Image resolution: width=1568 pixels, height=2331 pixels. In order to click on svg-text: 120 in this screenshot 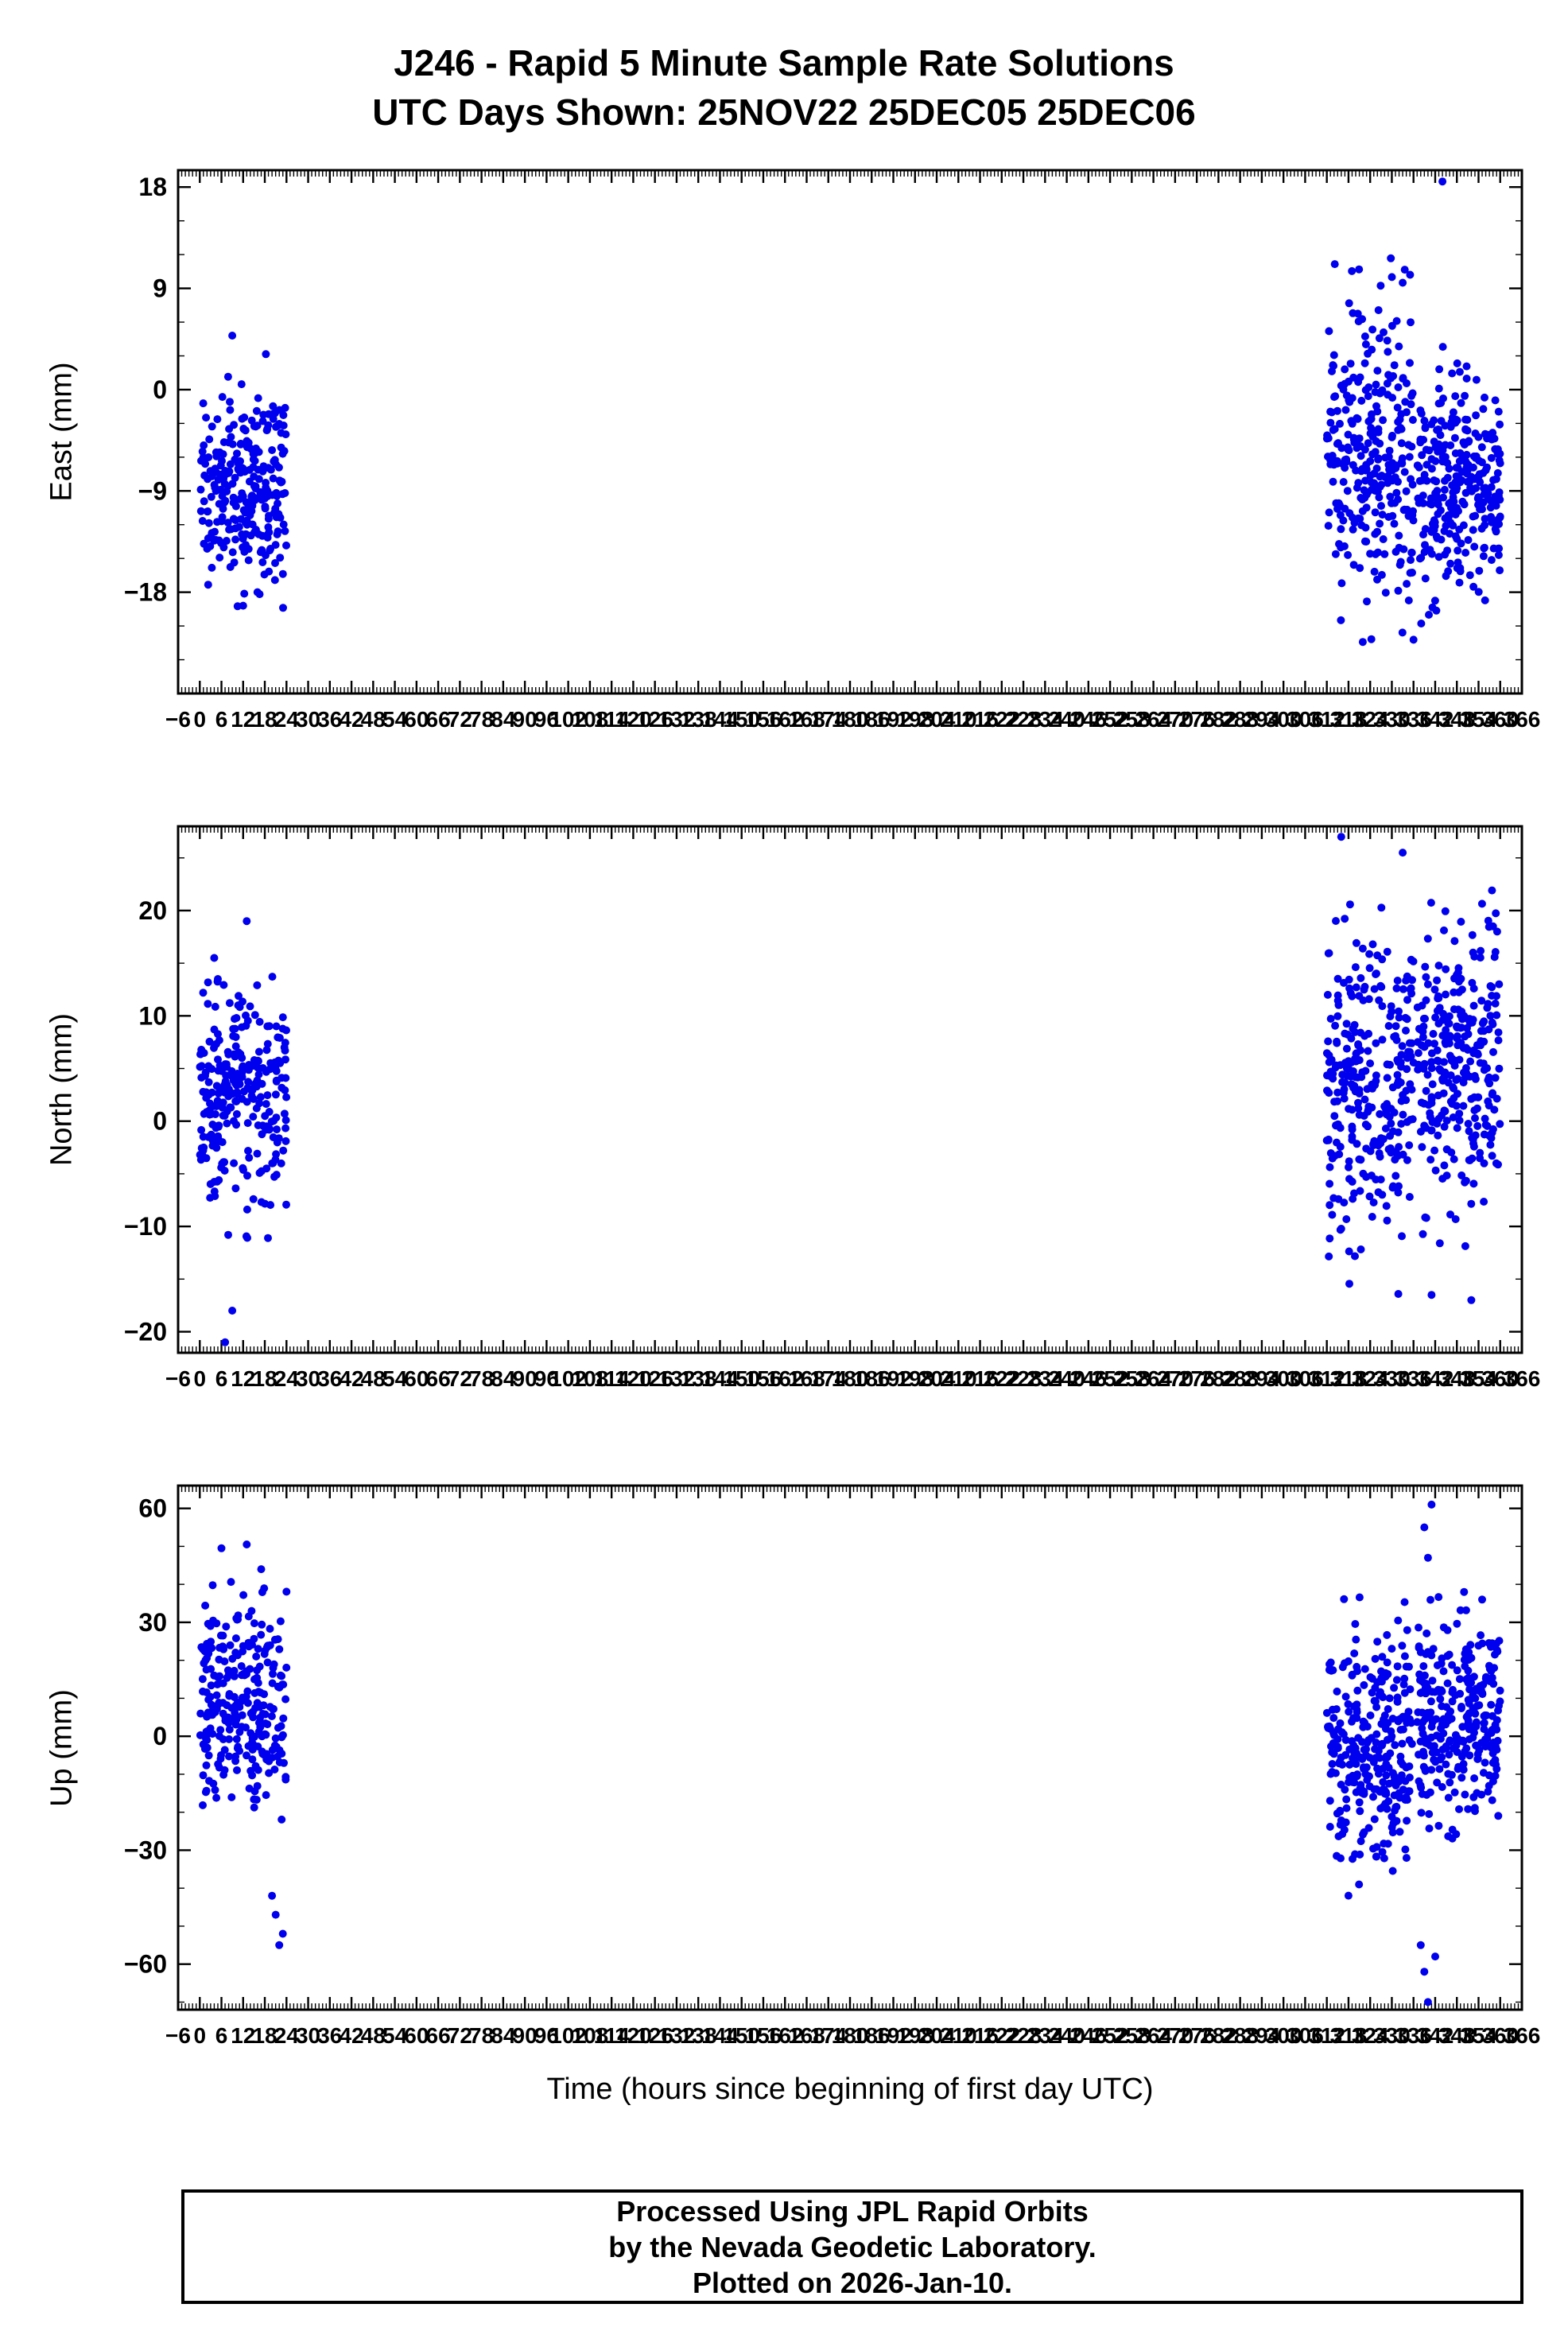, I will do `click(633, 2035)`.